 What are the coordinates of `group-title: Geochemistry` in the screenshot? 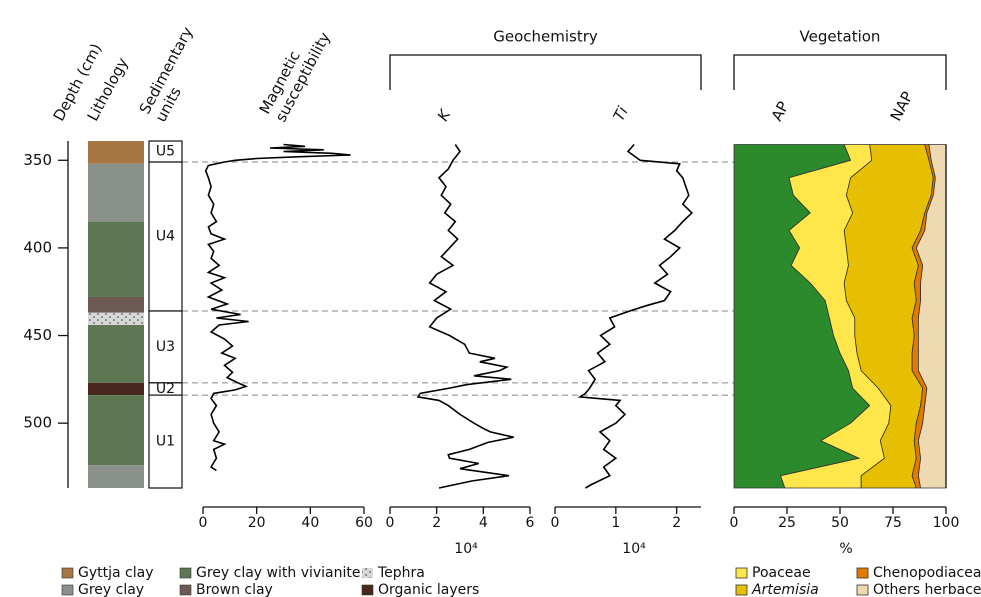 It's located at (545, 37).